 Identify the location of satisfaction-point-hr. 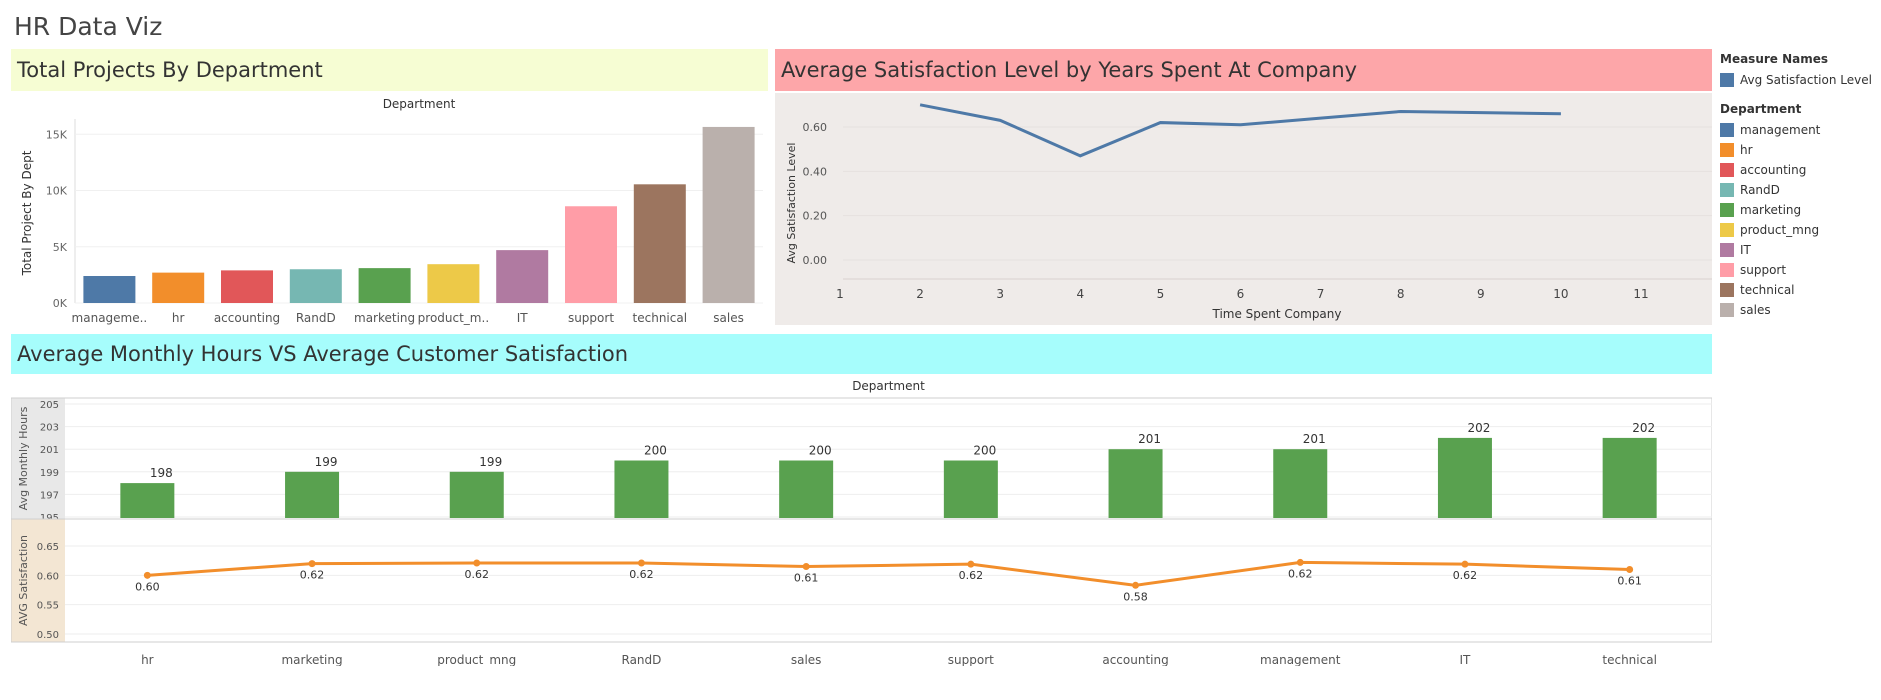
(147, 575).